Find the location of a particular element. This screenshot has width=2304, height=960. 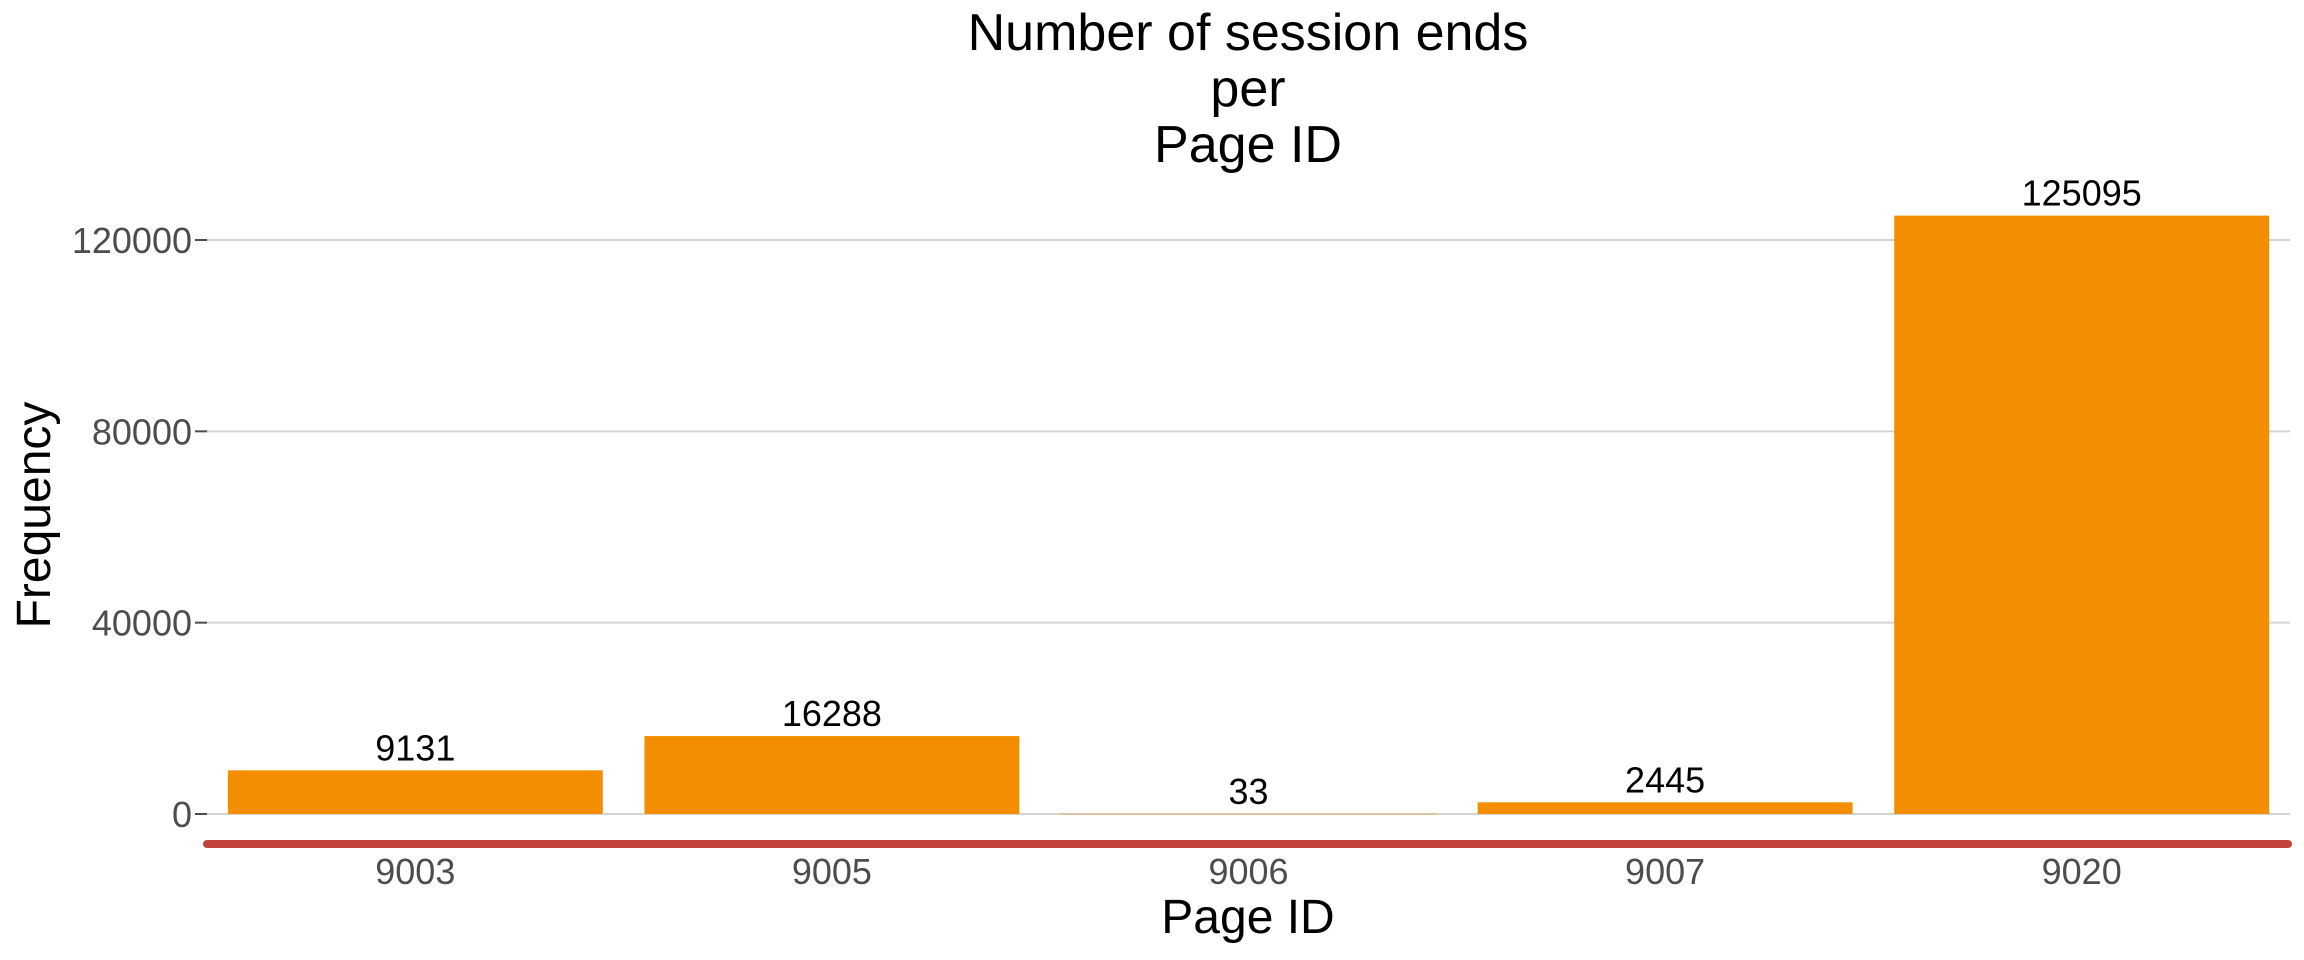

chart-title-line-1: Number of session ends is located at coordinates (1248, 33).